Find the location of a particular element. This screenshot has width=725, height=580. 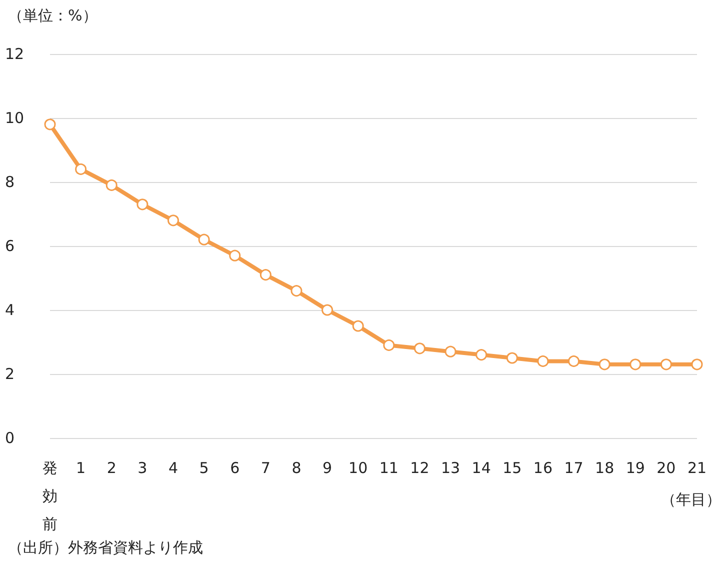

x-tick-label: 3 is located at coordinates (143, 468).